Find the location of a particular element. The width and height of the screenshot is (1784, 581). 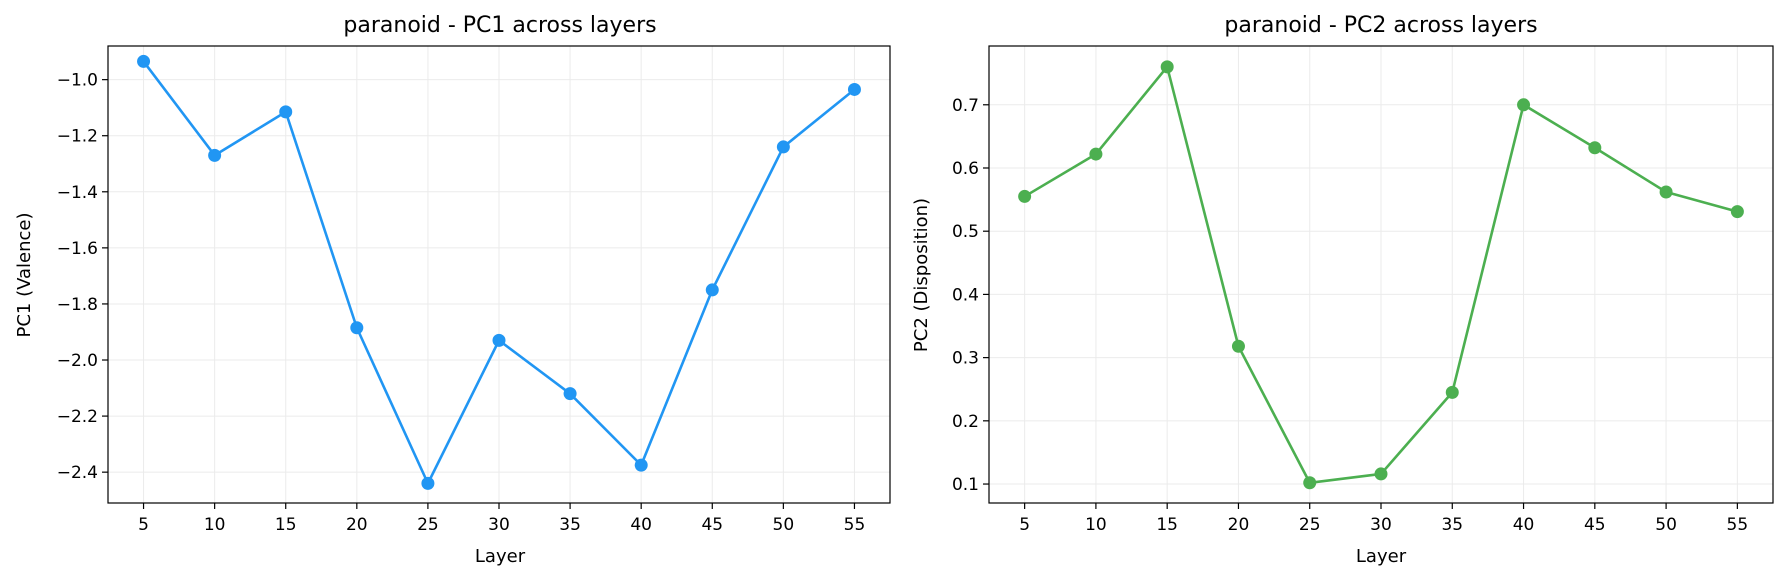

y-tick-label: −1.8 is located at coordinates (77, 305).